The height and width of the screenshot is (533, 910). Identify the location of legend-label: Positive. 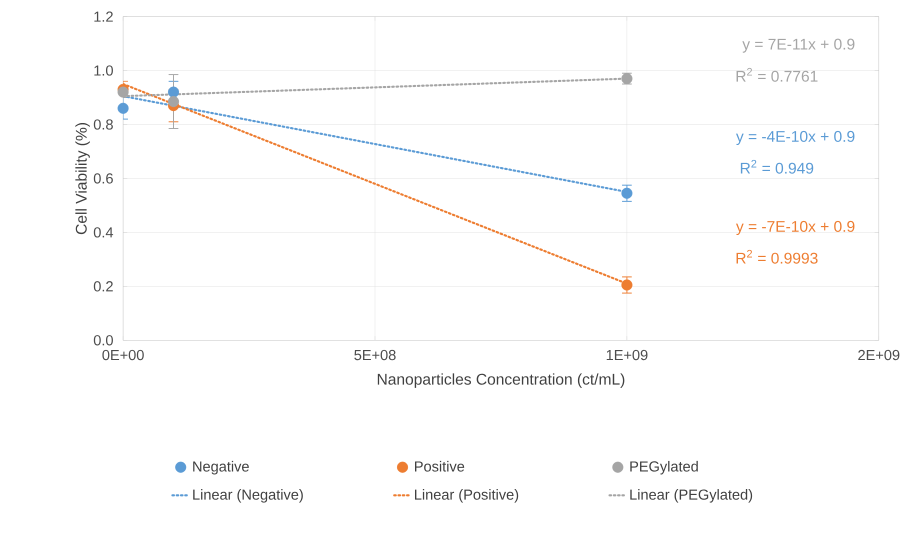
(439, 466).